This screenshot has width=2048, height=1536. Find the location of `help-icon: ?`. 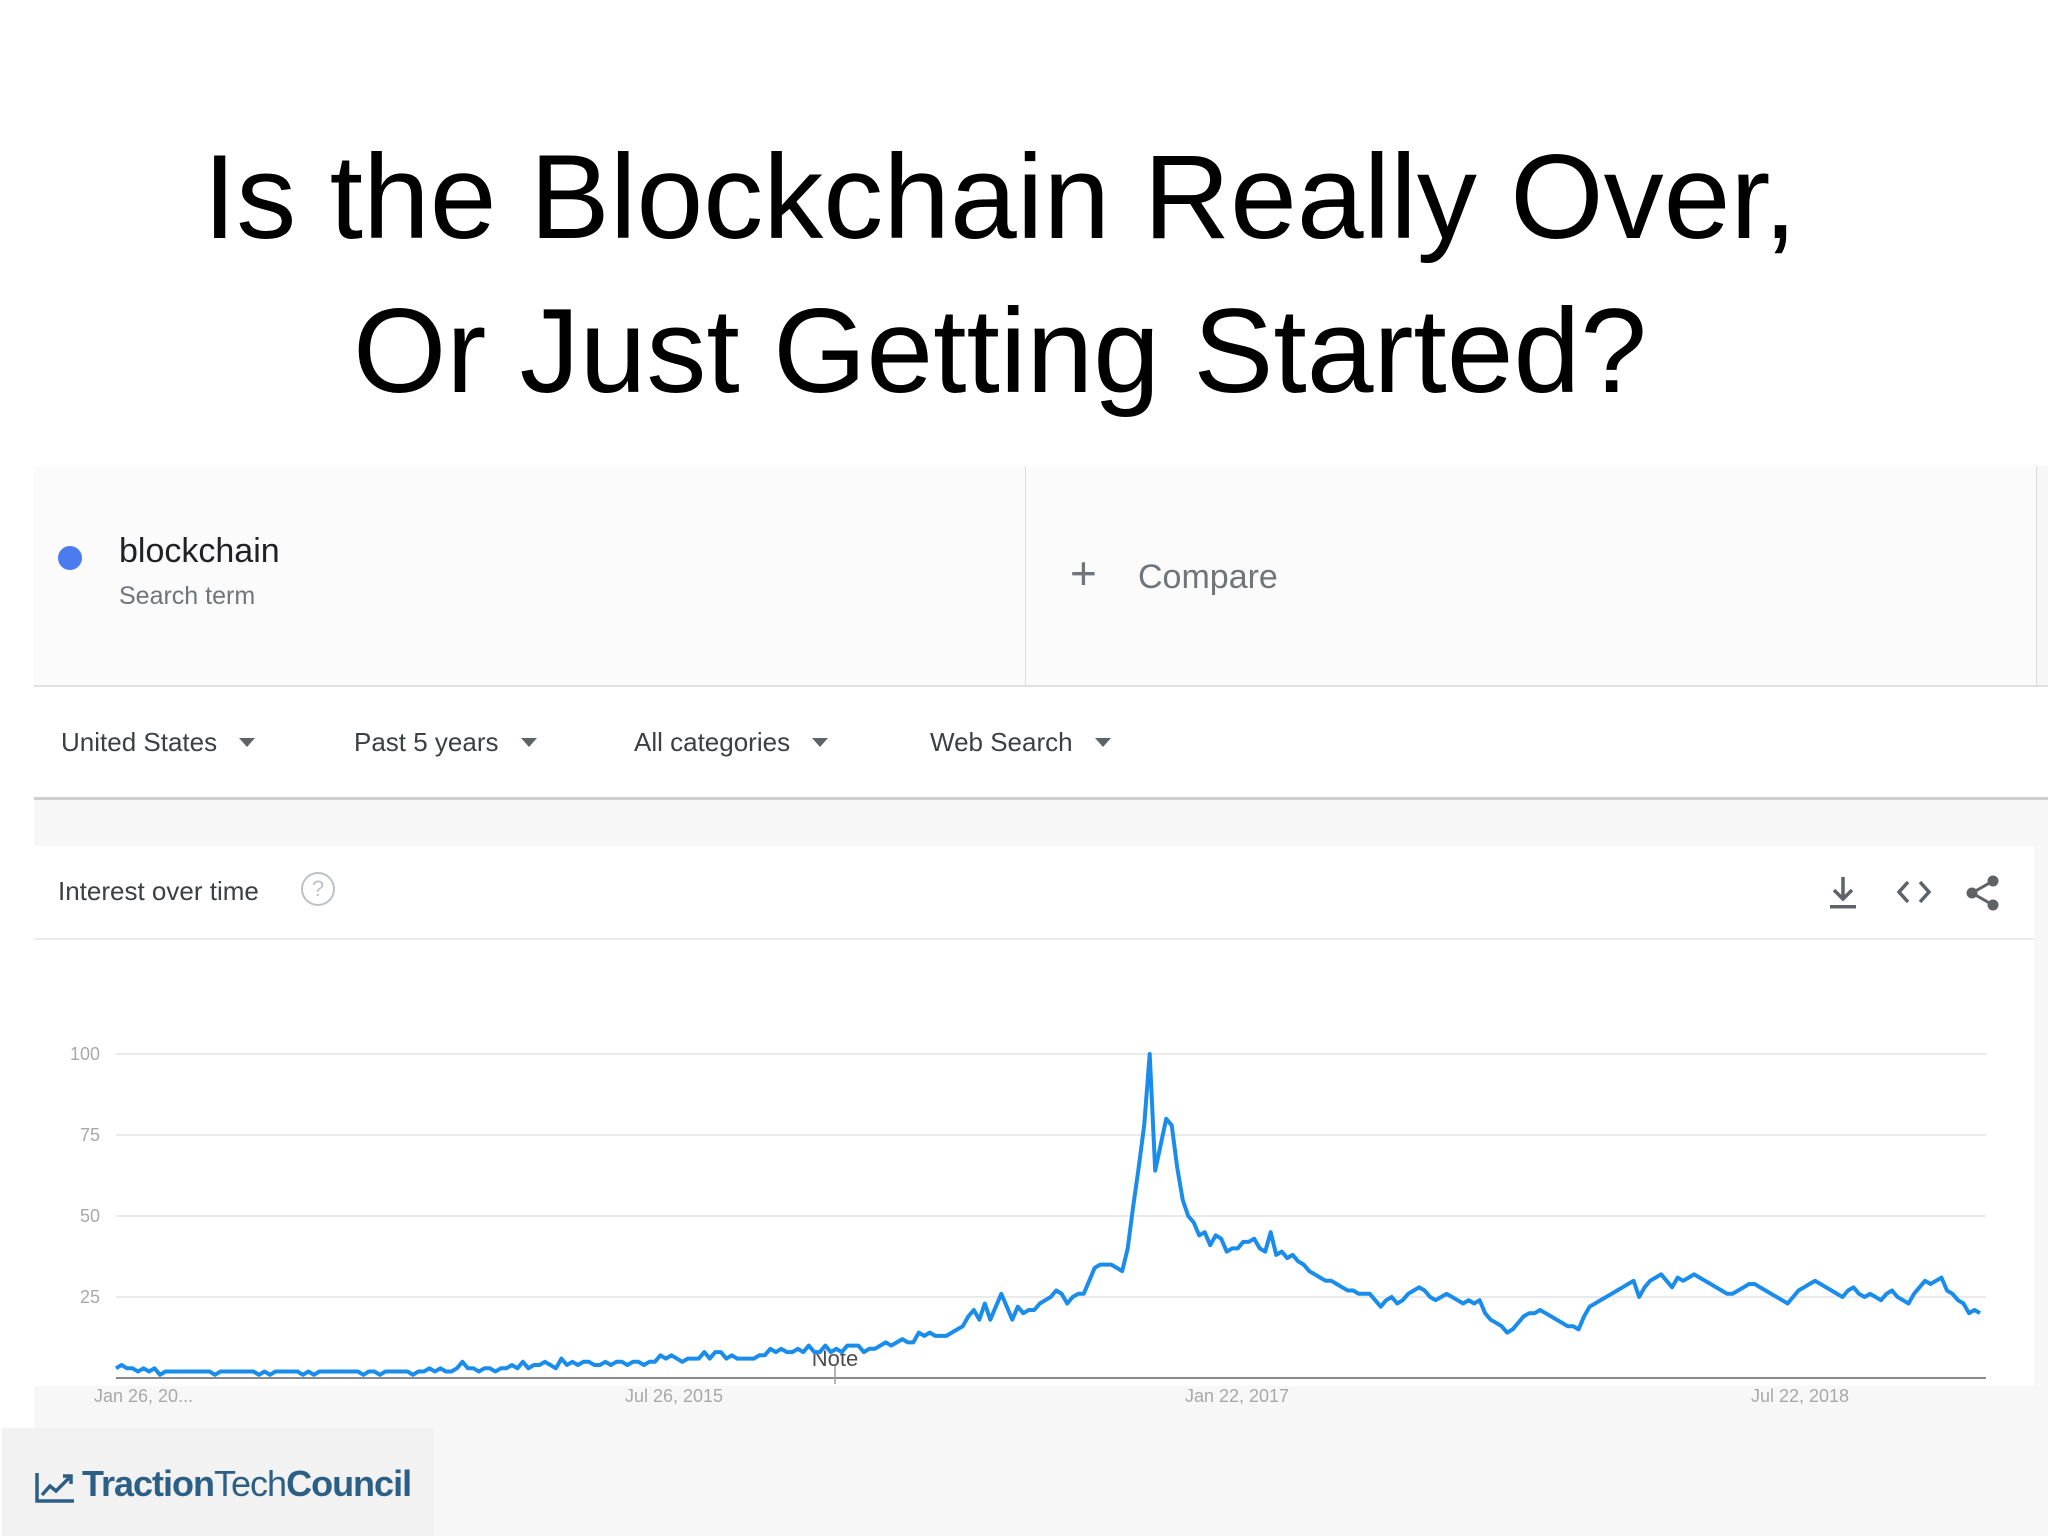

help-icon: ? is located at coordinates (318, 889).